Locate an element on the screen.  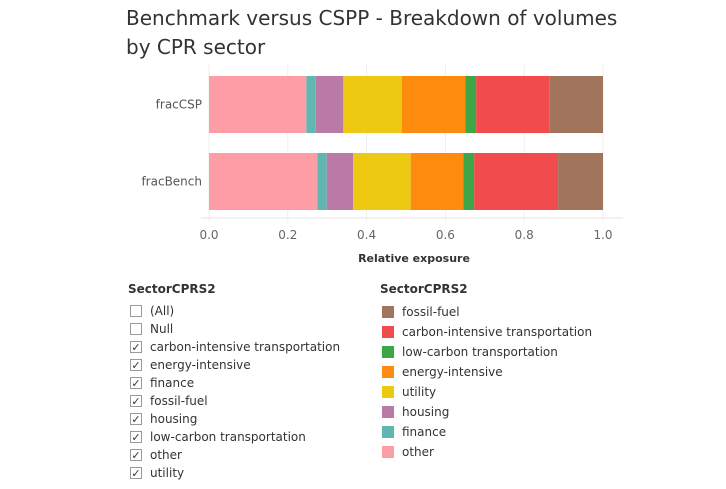
filter-item-label: other is located at coordinates (166, 455).